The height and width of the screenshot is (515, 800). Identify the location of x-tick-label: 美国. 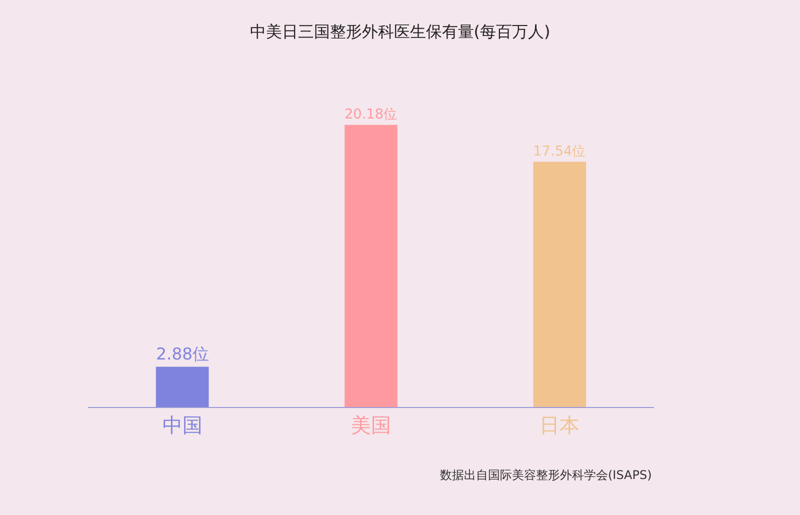
(371, 425).